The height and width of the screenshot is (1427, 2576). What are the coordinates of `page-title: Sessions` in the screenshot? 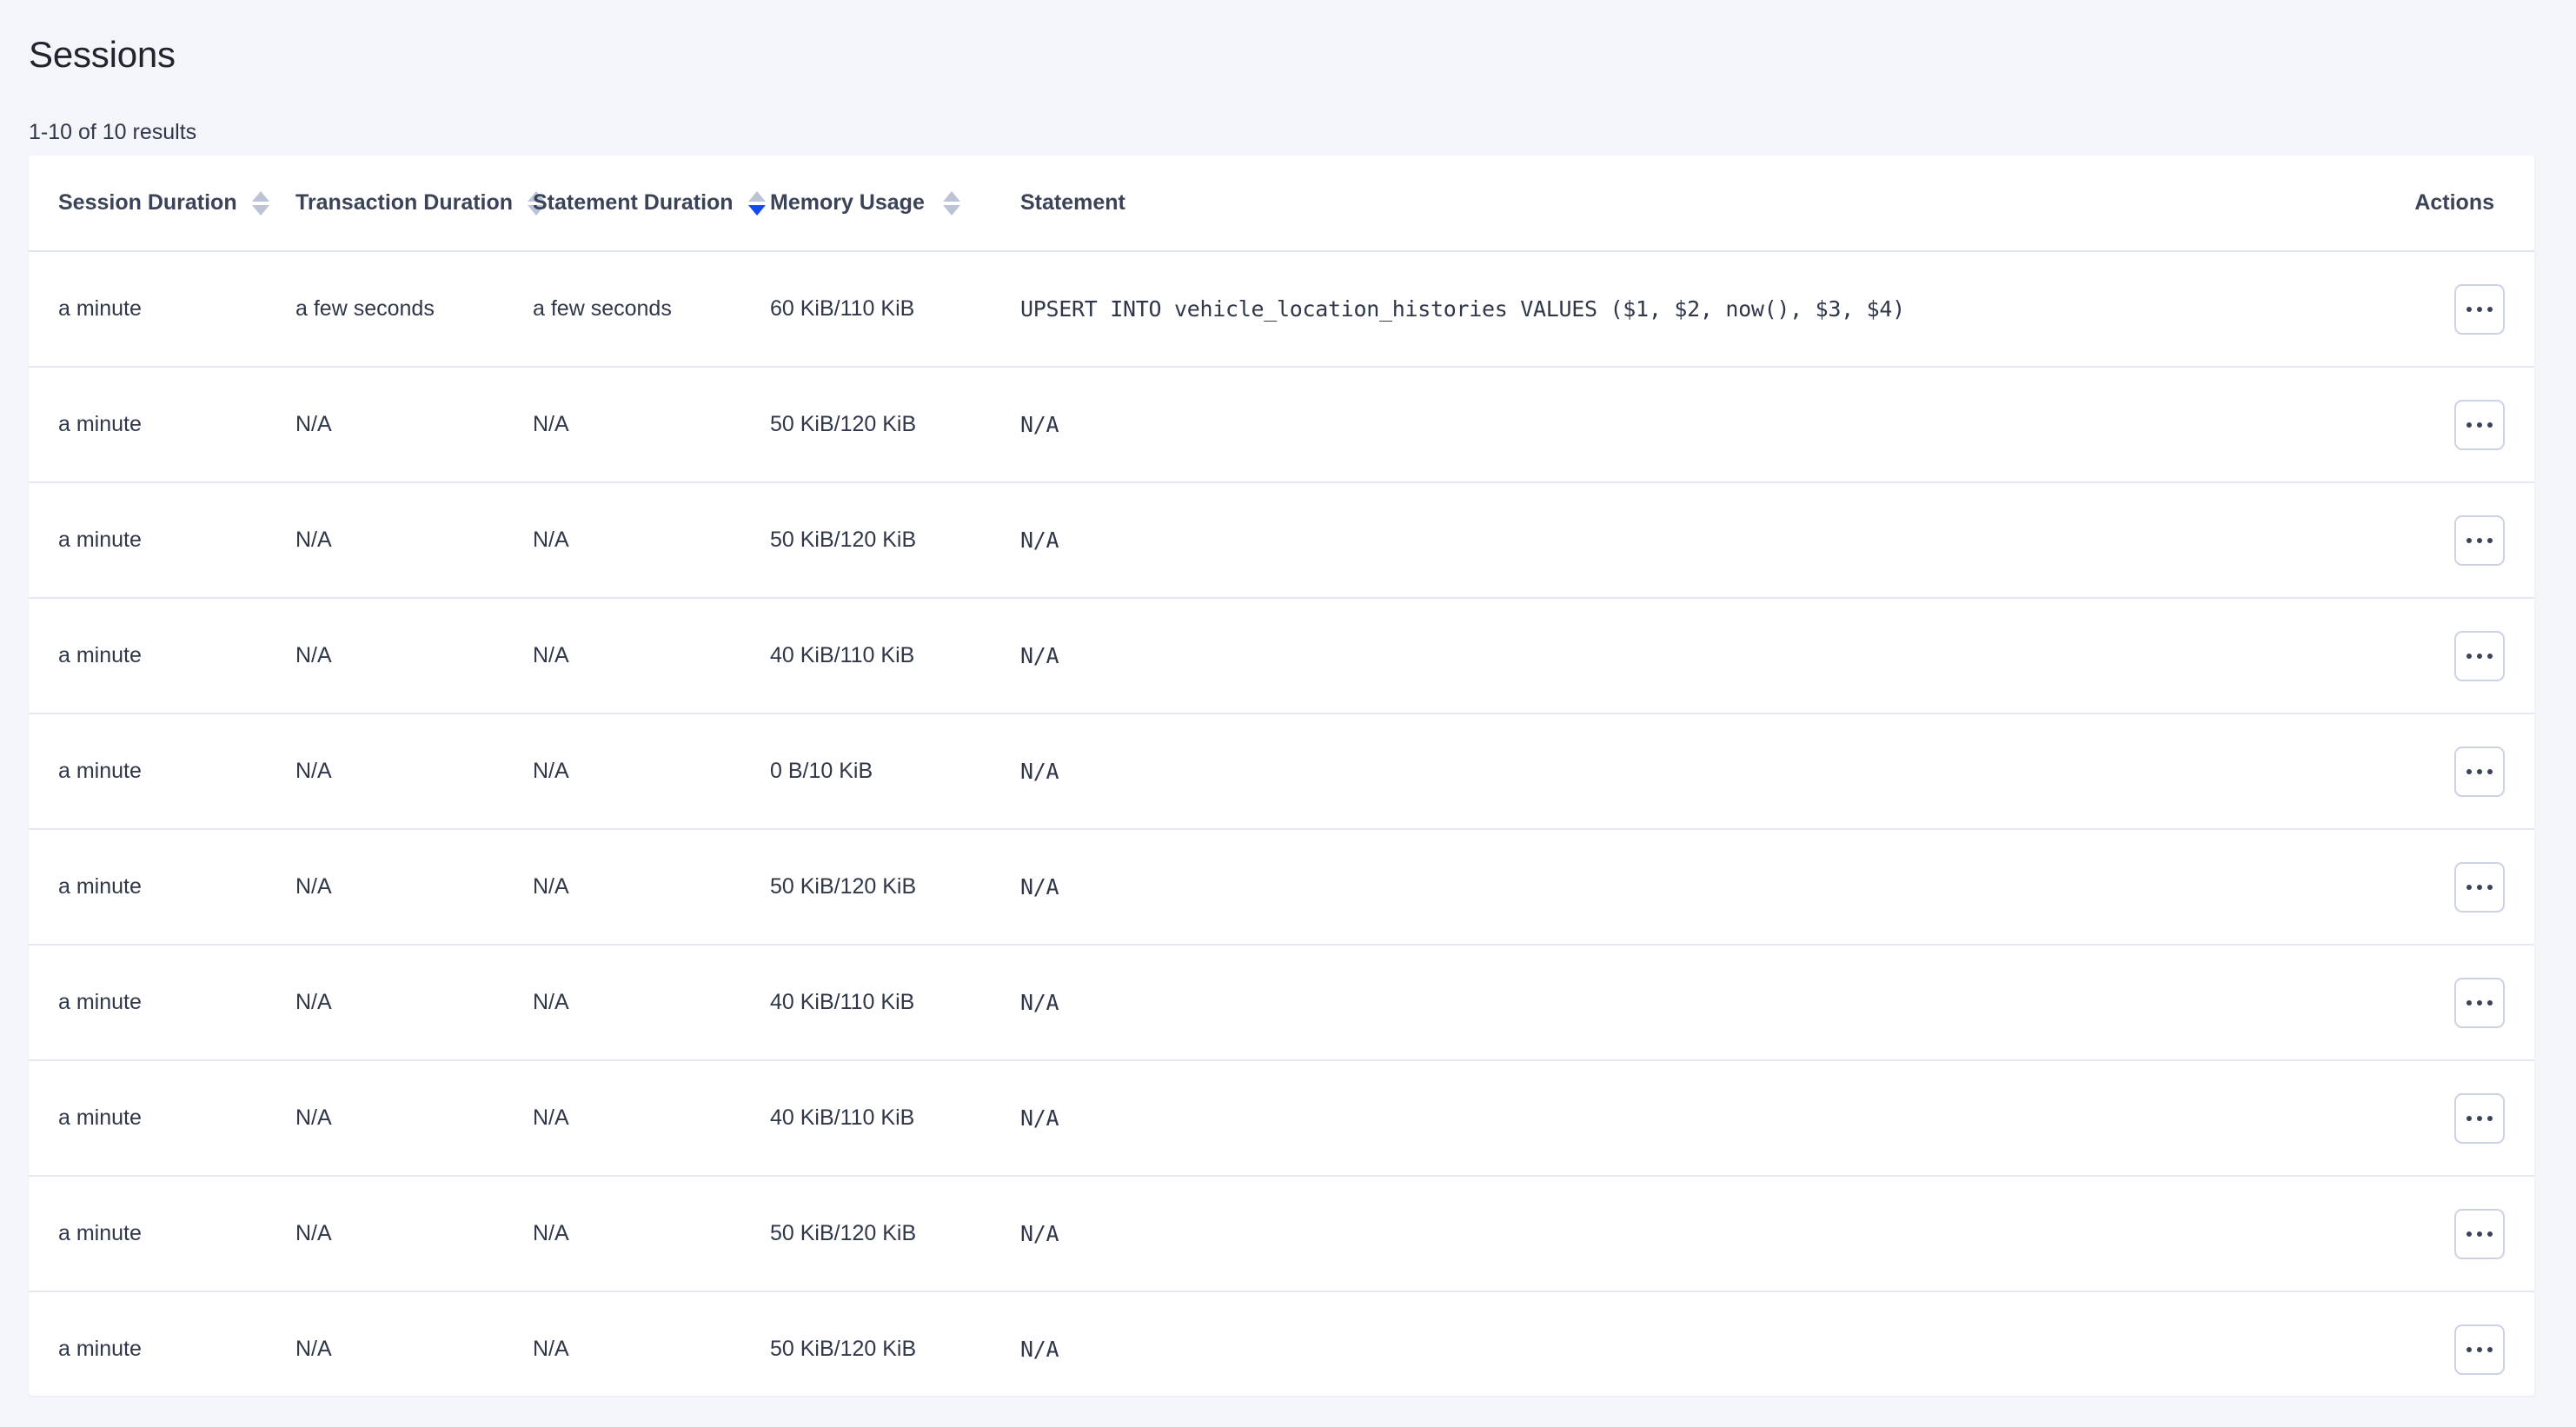 It's located at (102, 55).